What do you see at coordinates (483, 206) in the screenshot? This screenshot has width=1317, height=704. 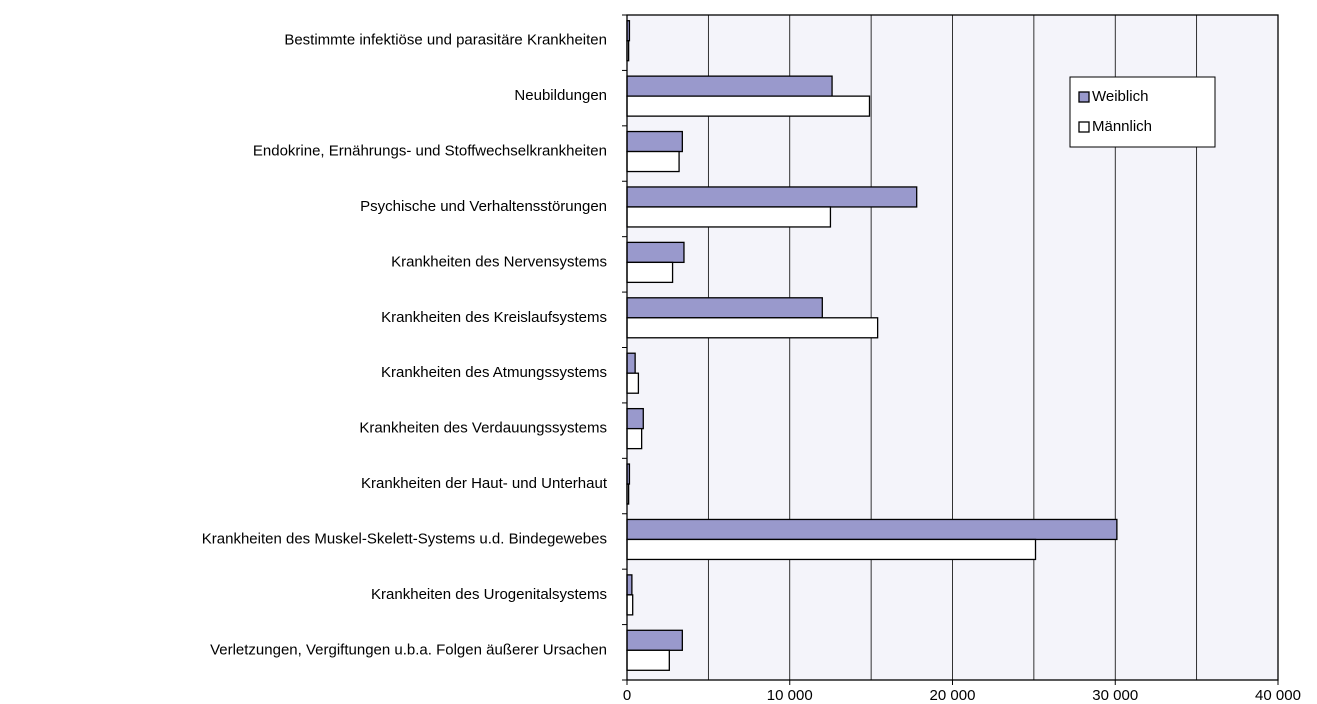 I see `y-tick-label: Psychische und Verhaltensstörungen` at bounding box center [483, 206].